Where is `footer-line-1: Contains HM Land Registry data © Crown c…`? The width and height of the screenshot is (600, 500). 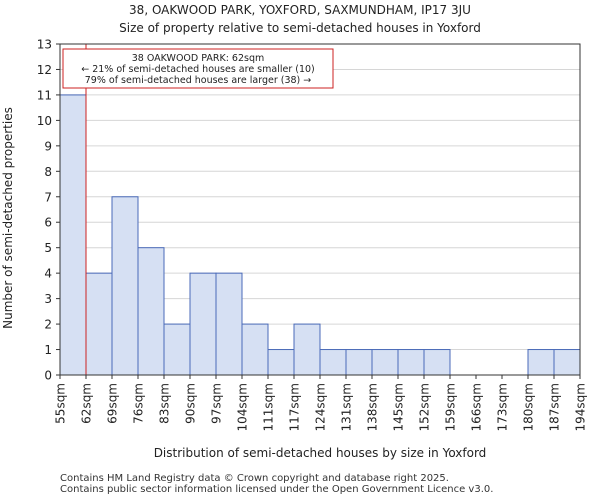
footer-line-1: Contains HM Land Registry data © Crown c… is located at coordinates (254, 478).